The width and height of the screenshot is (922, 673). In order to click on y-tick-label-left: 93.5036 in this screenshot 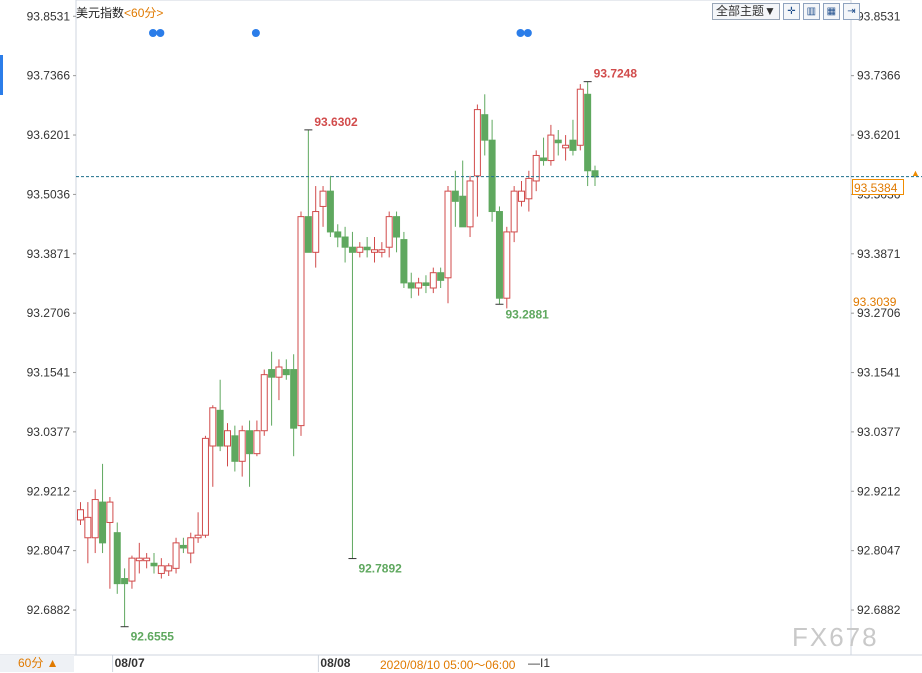, I will do `click(49, 194)`.